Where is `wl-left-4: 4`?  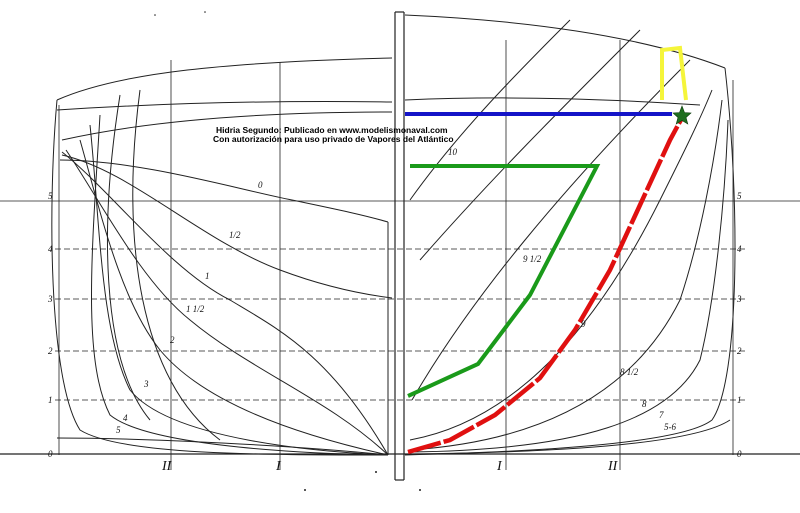 wl-left-4: 4 is located at coordinates (50, 249).